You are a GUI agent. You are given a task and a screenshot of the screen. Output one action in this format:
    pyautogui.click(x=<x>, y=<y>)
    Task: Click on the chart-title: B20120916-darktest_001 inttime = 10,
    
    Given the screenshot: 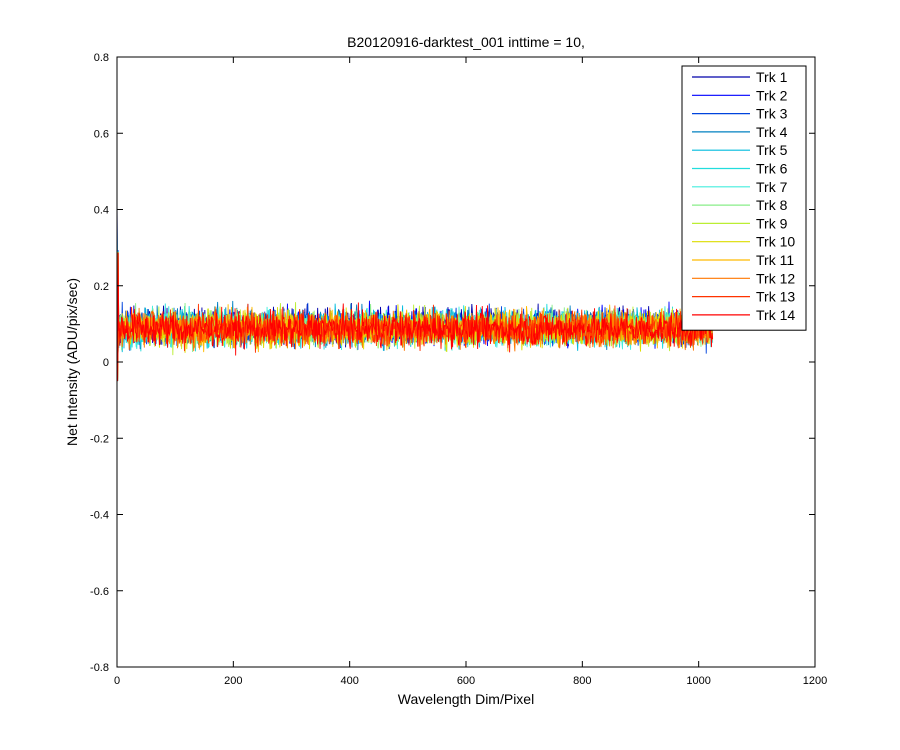 What is the action you would take?
    pyautogui.click(x=466, y=42)
    